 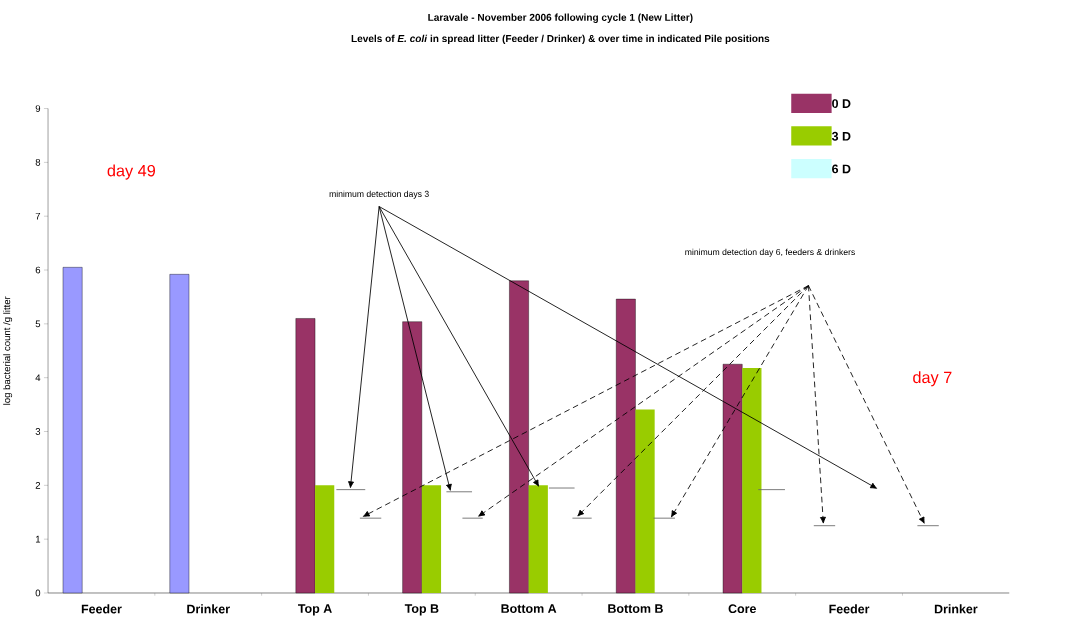 What do you see at coordinates (38, 216) in the screenshot?
I see `y-tick-label: 7` at bounding box center [38, 216].